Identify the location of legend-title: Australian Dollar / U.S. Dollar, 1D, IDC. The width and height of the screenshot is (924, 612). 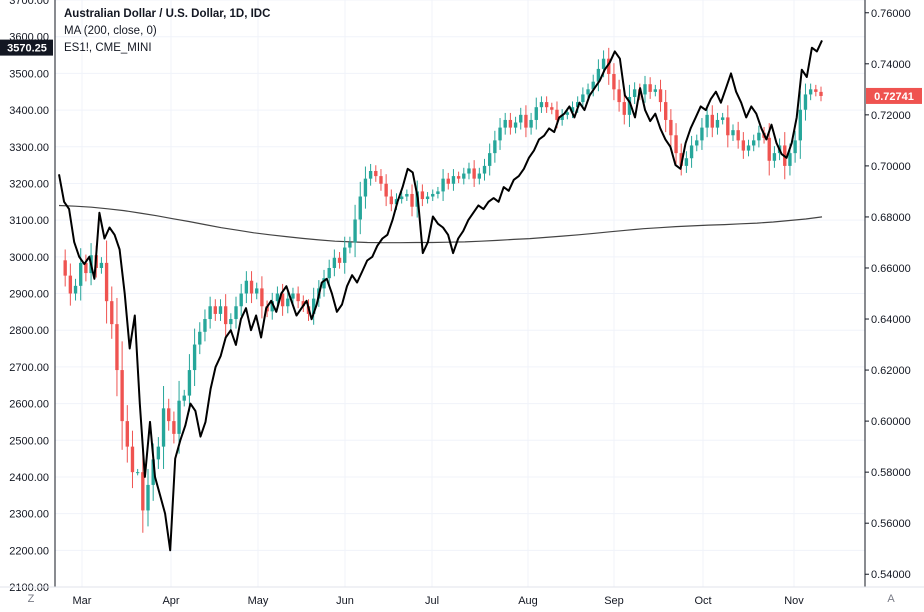
(167, 14).